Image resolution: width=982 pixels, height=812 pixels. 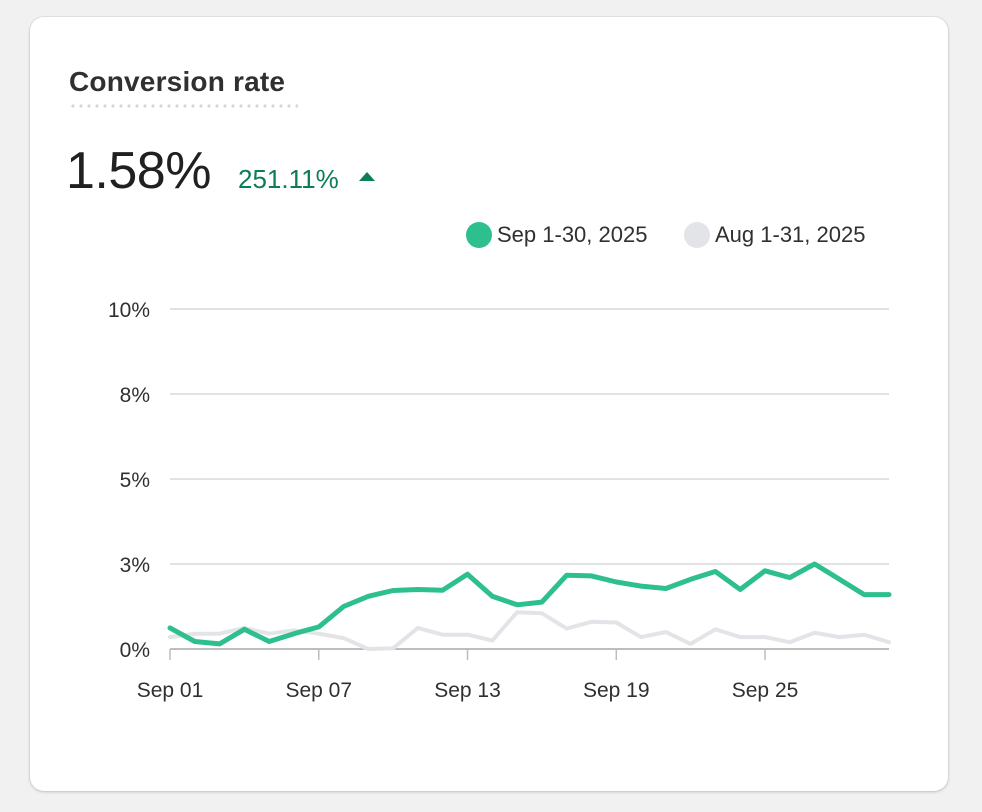 What do you see at coordinates (367, 176) in the screenshot?
I see `triangle-up-icon` at bounding box center [367, 176].